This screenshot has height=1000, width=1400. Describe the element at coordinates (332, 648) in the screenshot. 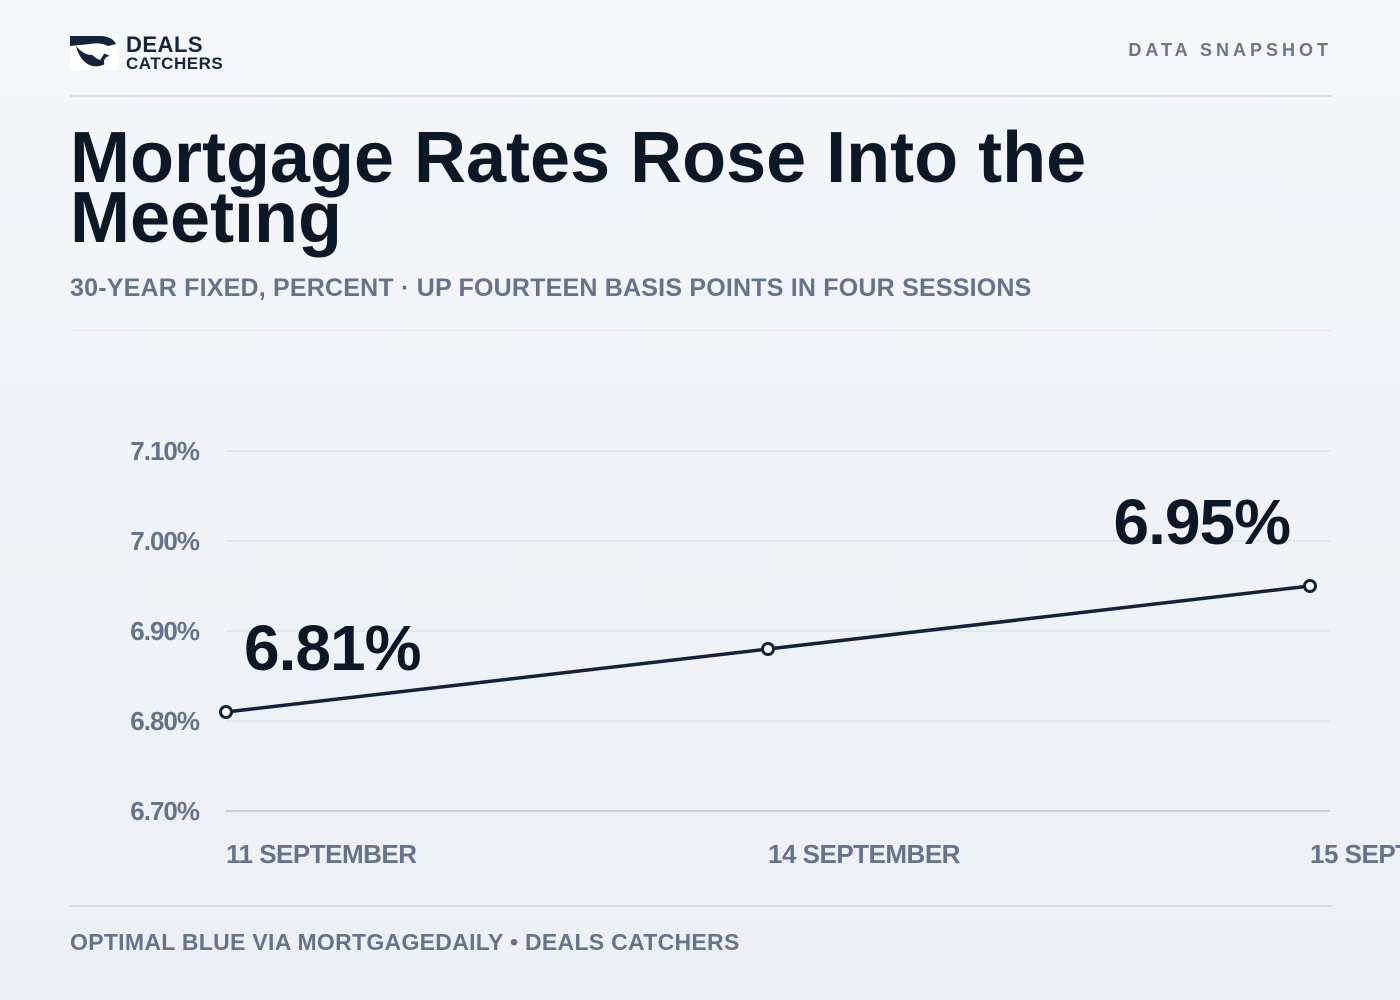

I see `value-annotation: 6.81%` at that location.